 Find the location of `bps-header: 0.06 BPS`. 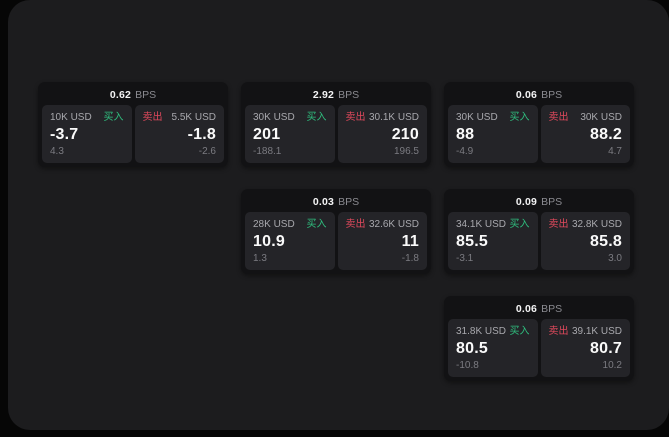

bps-header: 0.06 BPS is located at coordinates (539, 309).